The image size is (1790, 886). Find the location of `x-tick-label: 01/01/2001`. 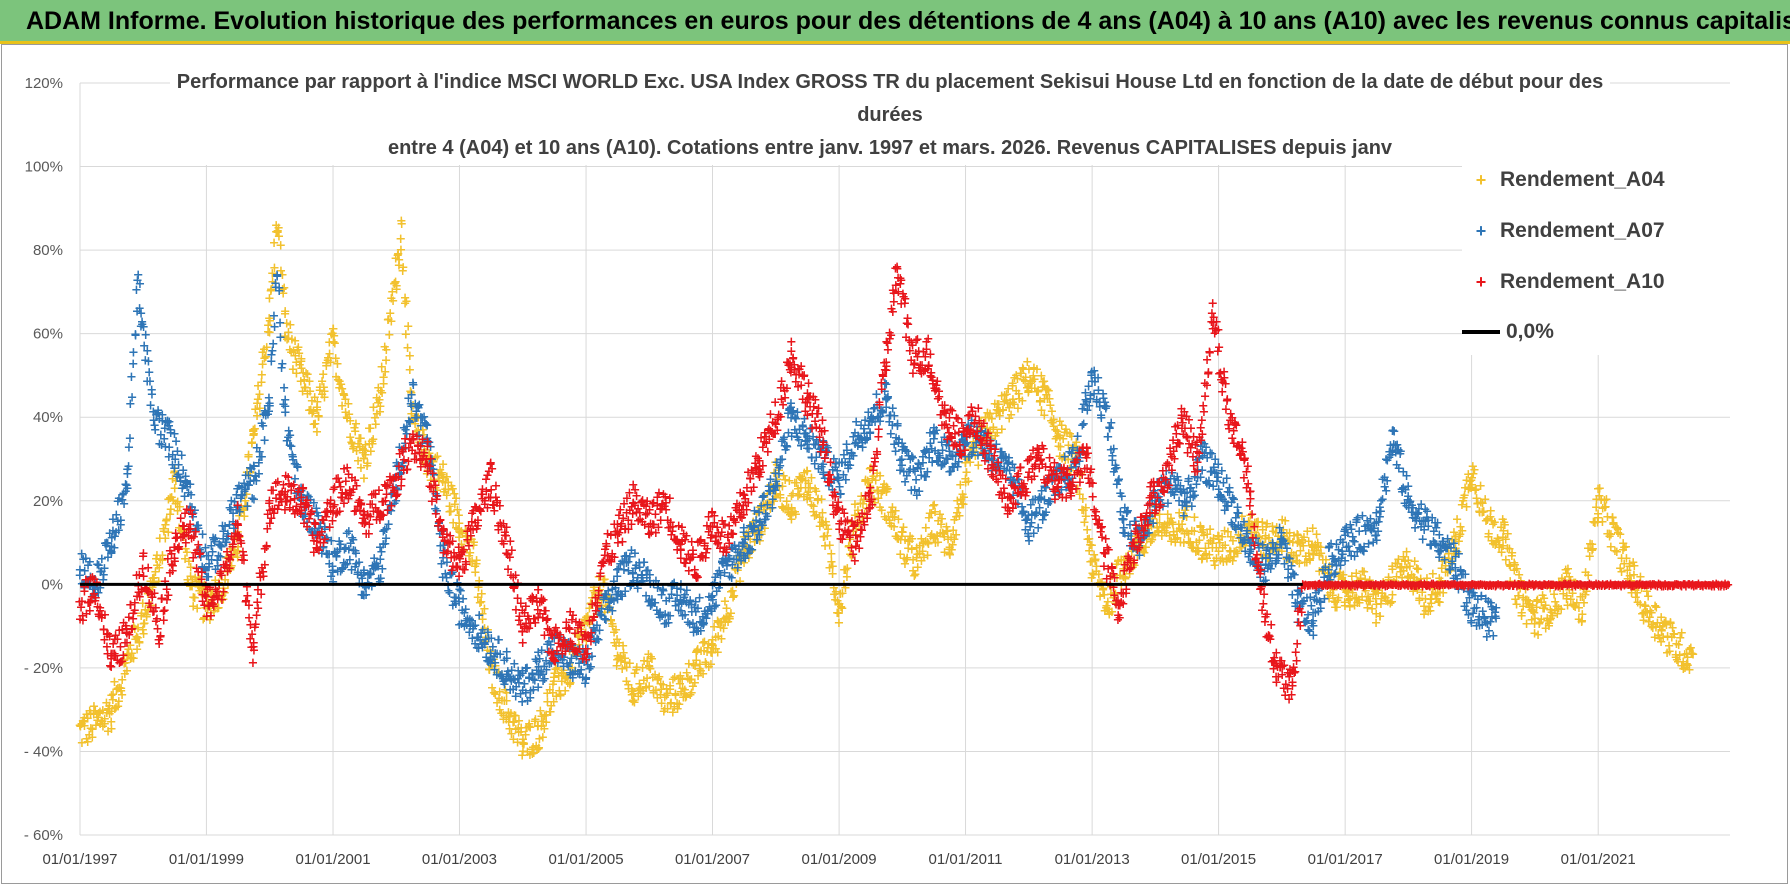

x-tick-label: 01/01/2001 is located at coordinates (332, 859).